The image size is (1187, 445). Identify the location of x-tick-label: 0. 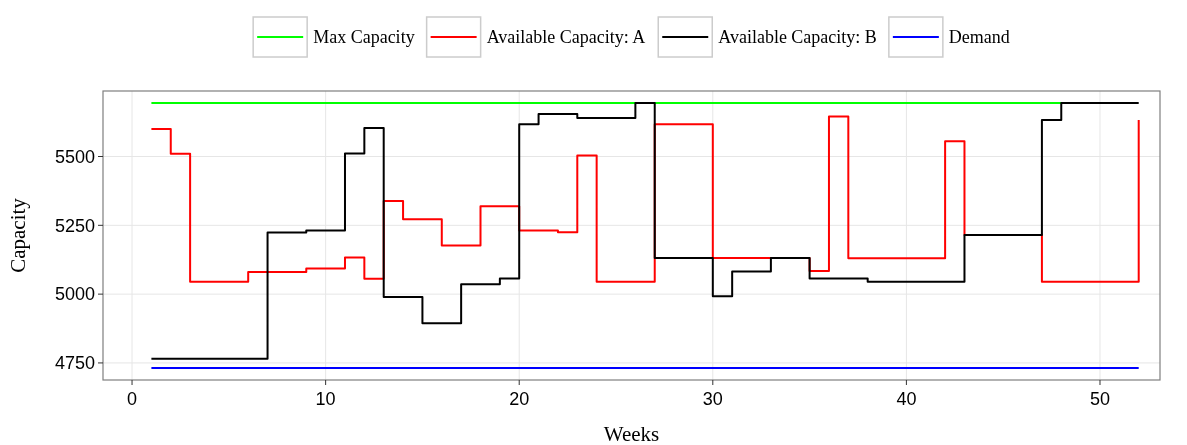
(132, 399).